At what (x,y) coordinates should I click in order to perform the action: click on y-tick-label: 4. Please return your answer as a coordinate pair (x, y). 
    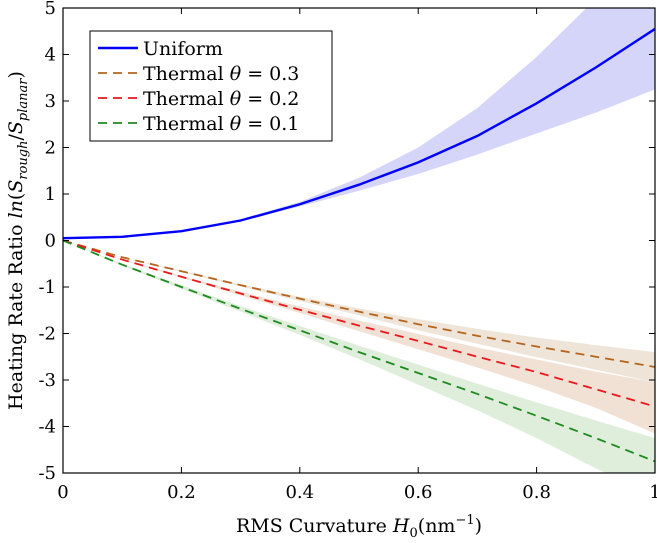
    Looking at the image, I should click on (50, 55).